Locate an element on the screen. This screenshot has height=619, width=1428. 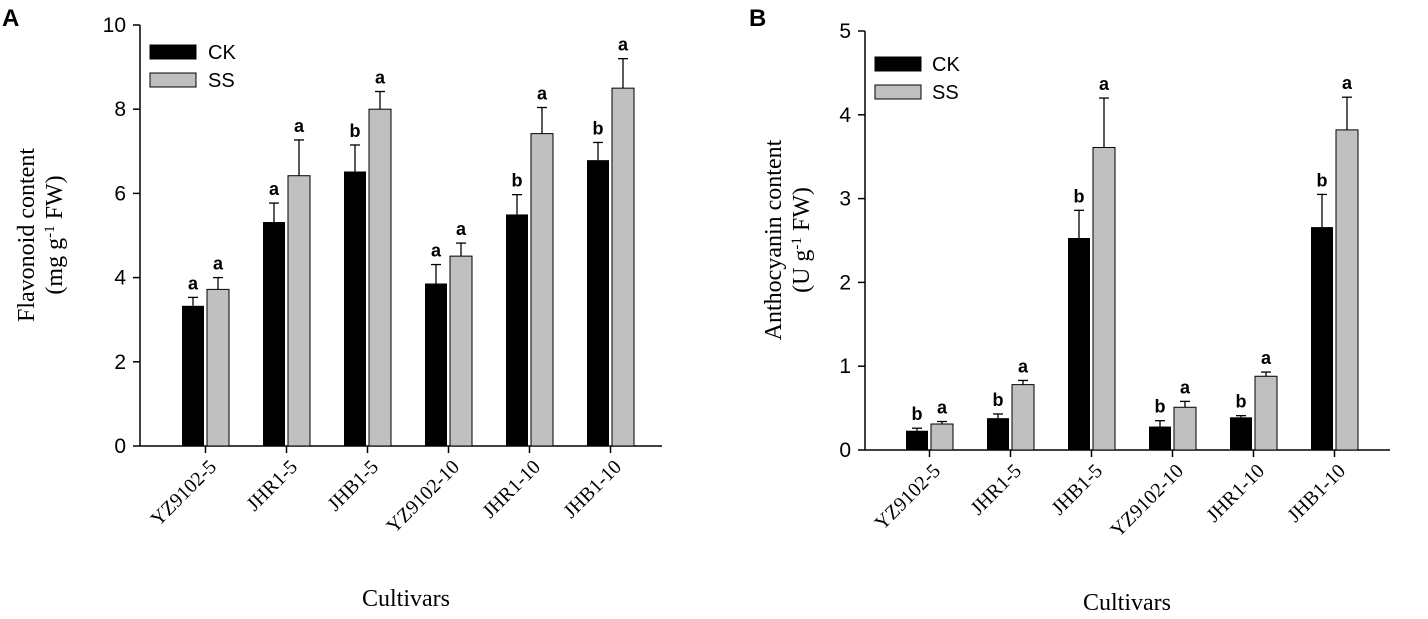
y-tick-label: 3 is located at coordinates (845, 199).